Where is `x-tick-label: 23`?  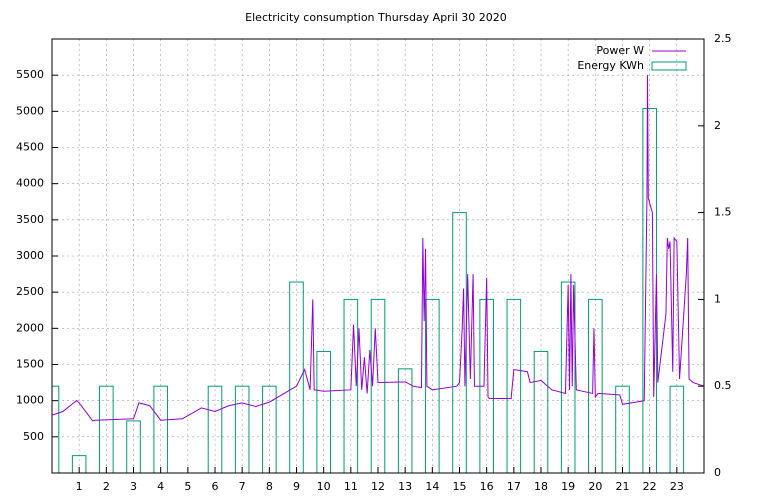 x-tick-label: 23 is located at coordinates (677, 486).